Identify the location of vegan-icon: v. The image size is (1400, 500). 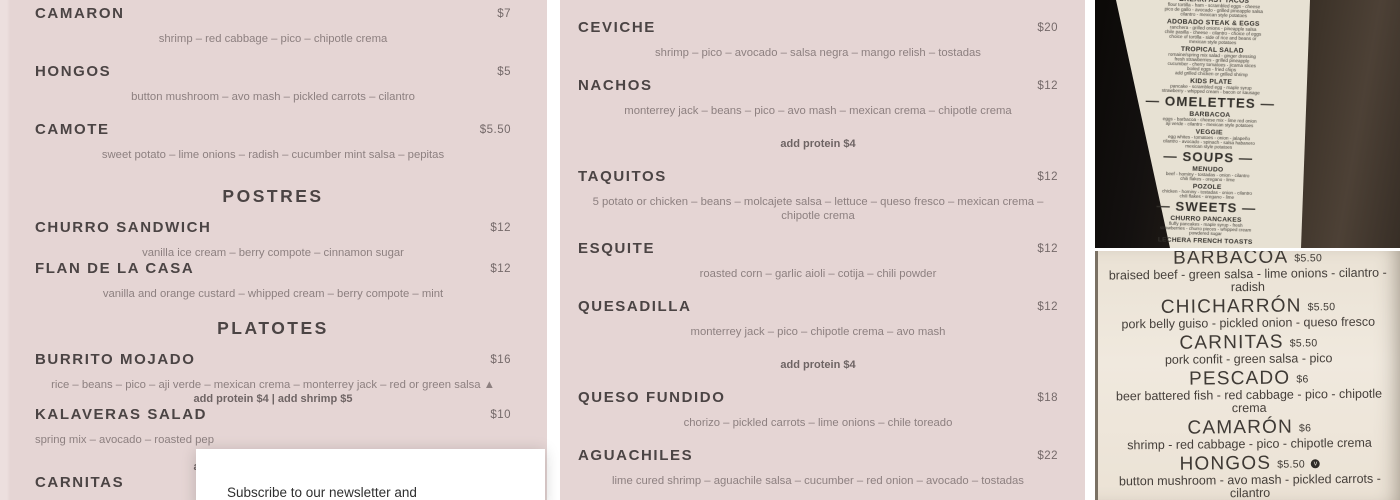
(1315, 464).